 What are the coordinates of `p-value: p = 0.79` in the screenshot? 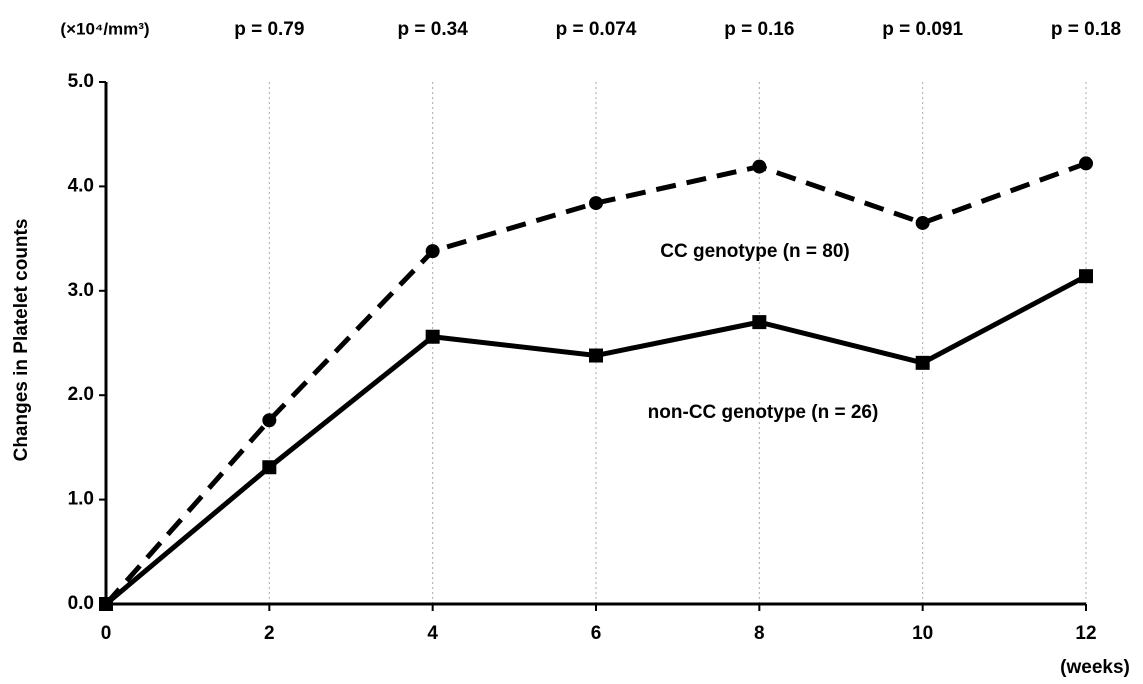 It's located at (269, 29).